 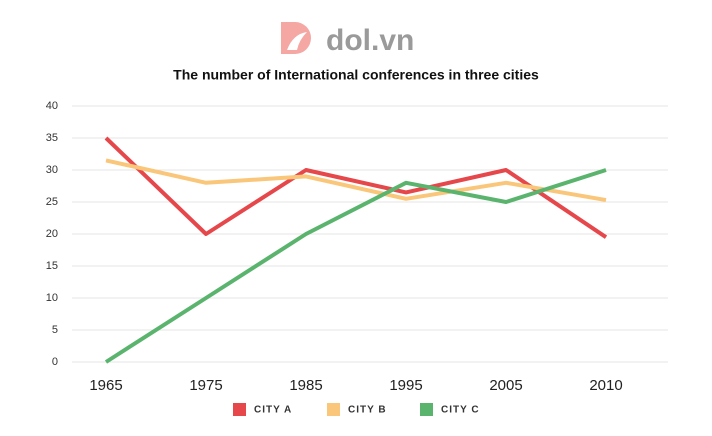 What do you see at coordinates (305, 385) in the screenshot?
I see `x-tick-label: 1985` at bounding box center [305, 385].